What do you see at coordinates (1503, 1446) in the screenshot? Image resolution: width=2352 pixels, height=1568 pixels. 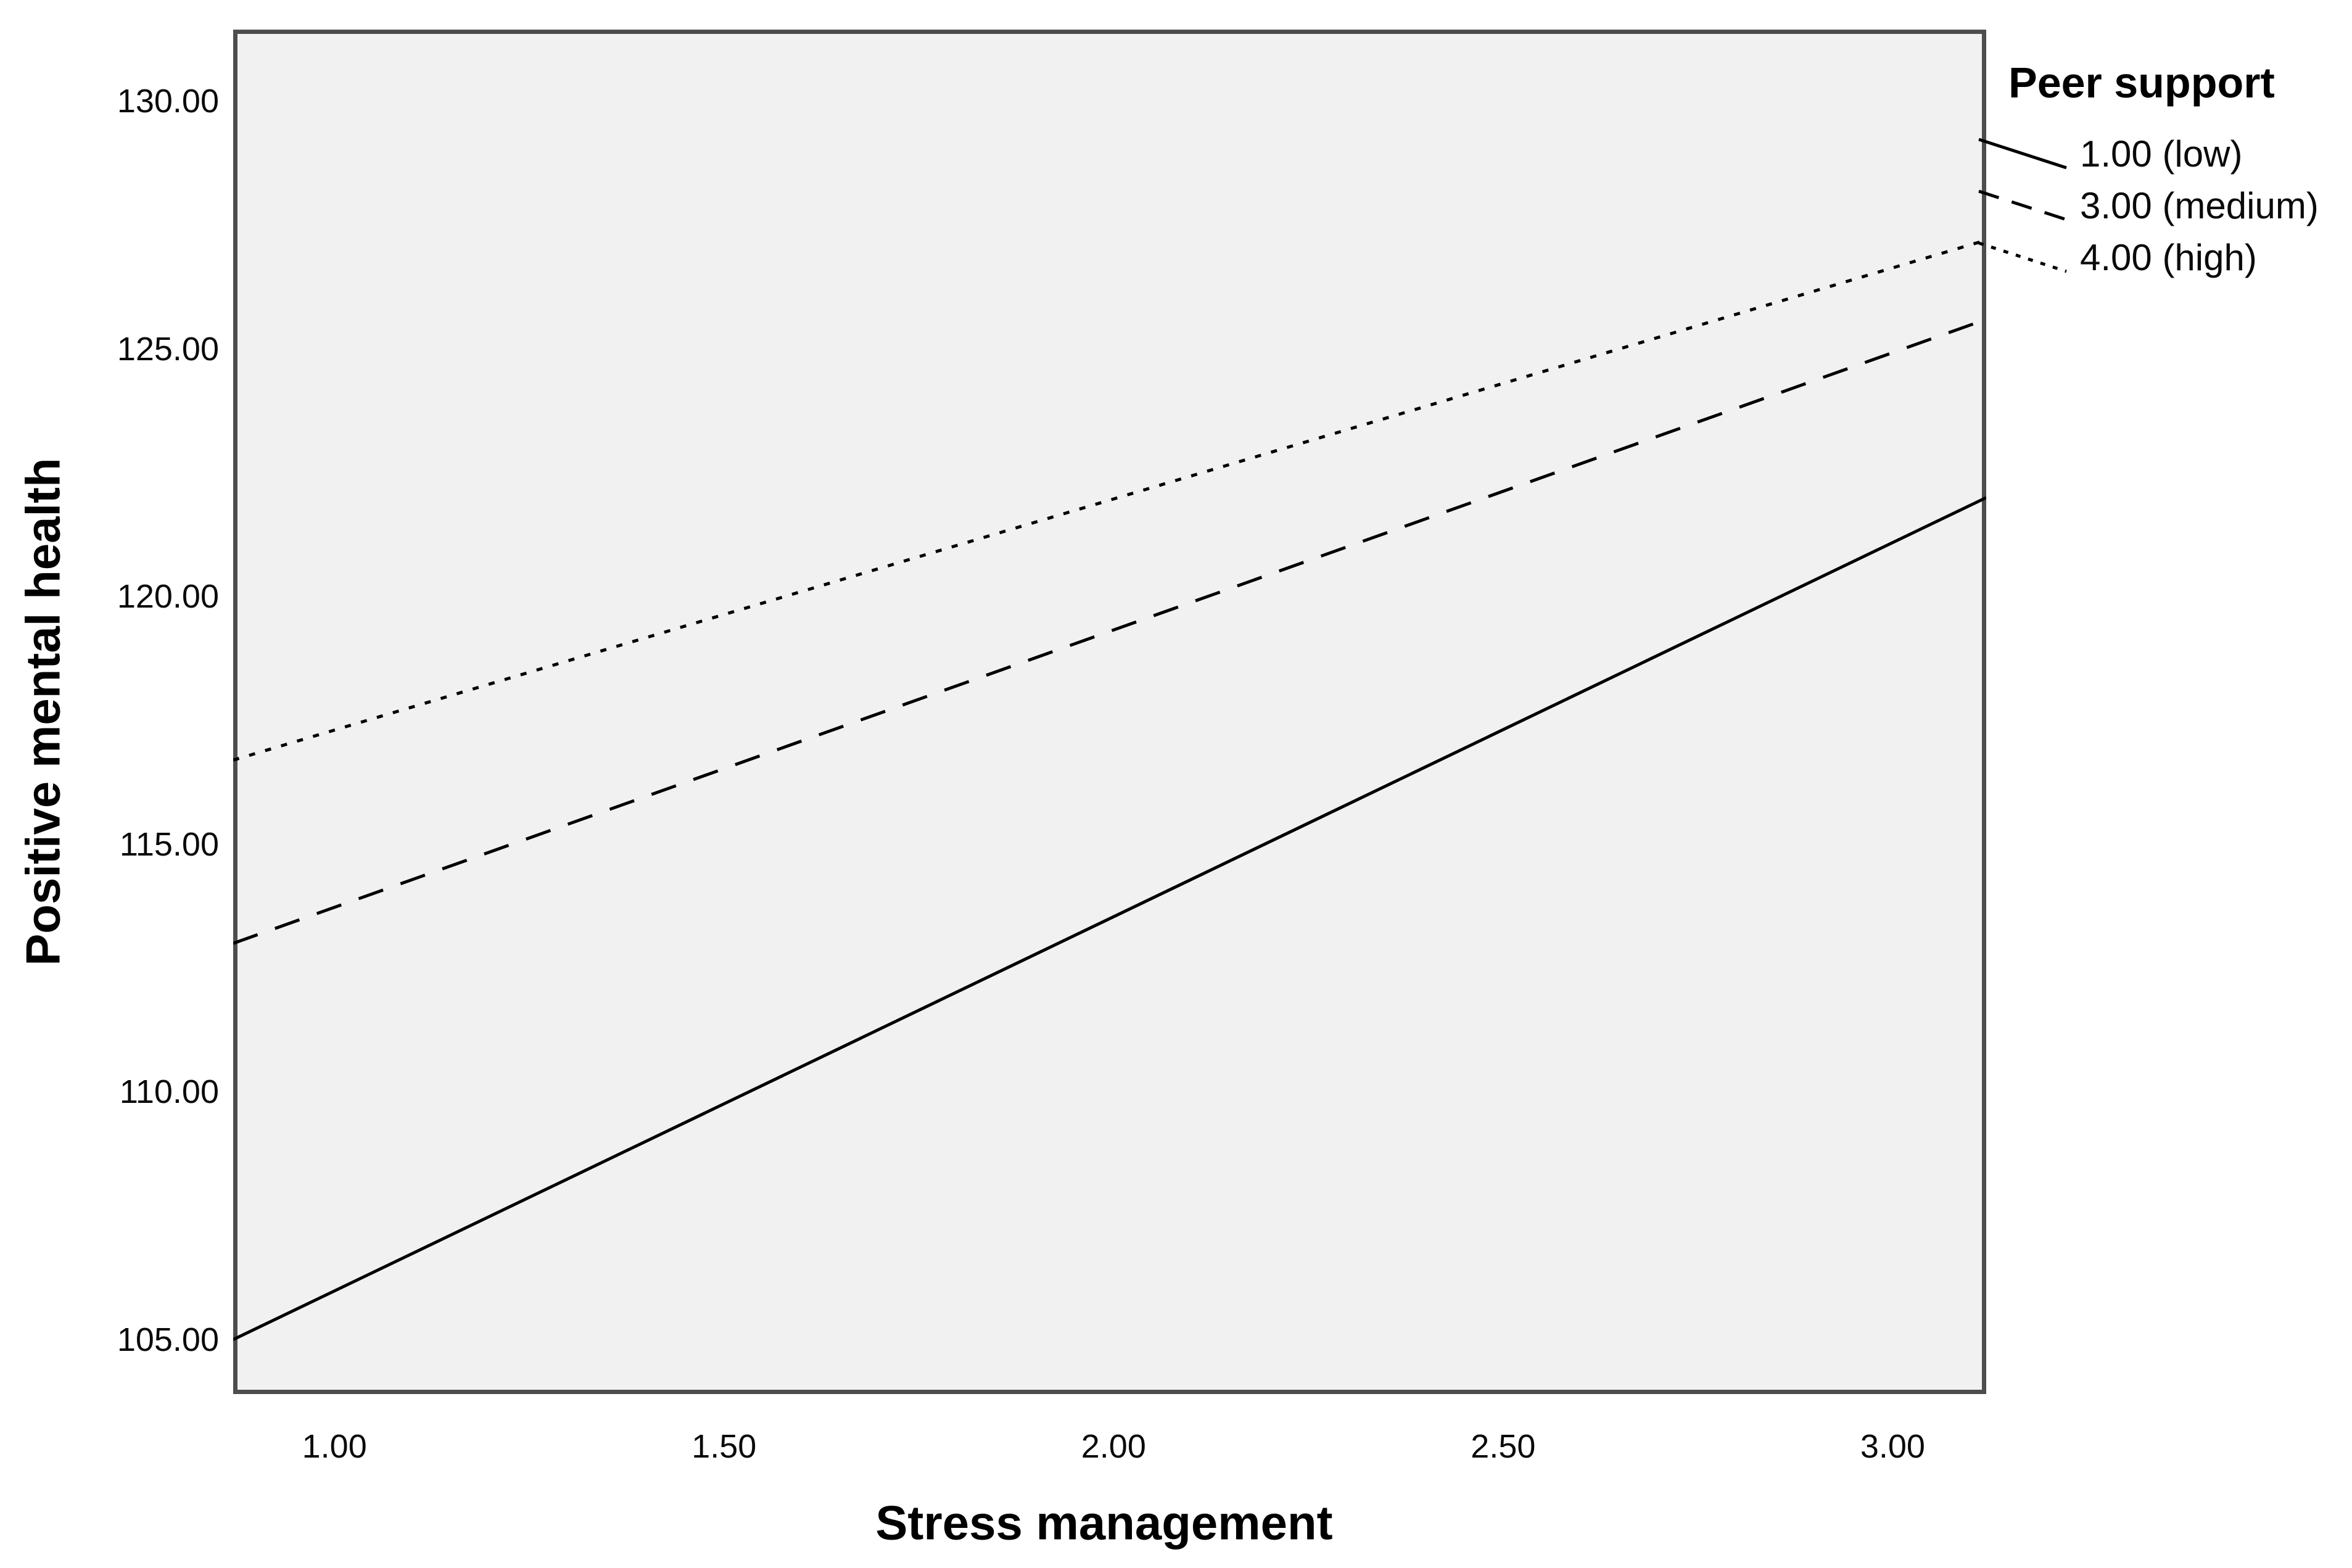 I see `x-tick-label: 2.50` at bounding box center [1503, 1446].